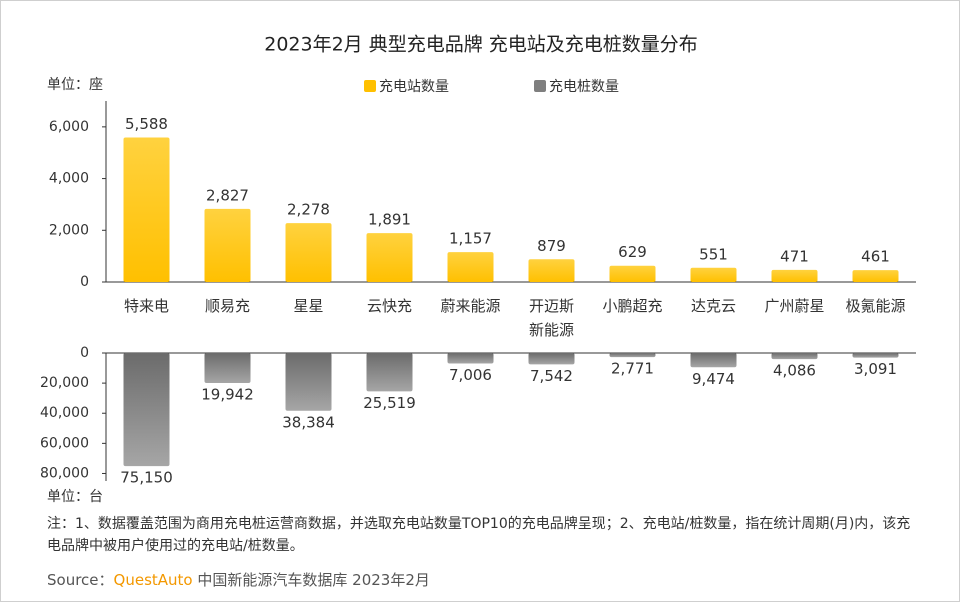 This screenshot has width=960, height=602. I want to click on value-label: 4,086, so click(794, 371).